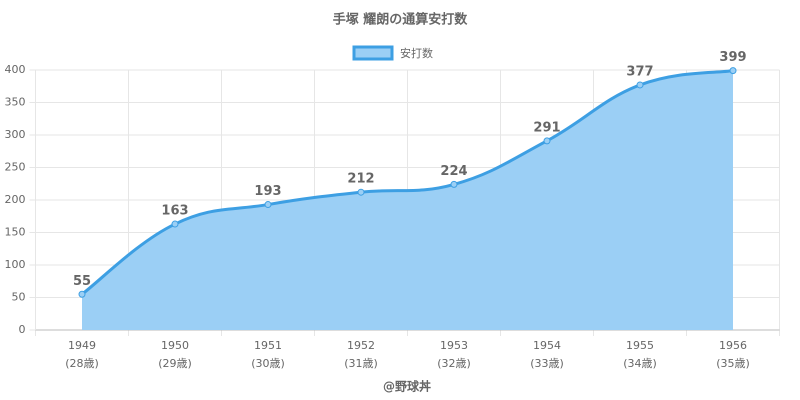 This screenshot has height=400, width=800. I want to click on value-label: 377, so click(639, 71).